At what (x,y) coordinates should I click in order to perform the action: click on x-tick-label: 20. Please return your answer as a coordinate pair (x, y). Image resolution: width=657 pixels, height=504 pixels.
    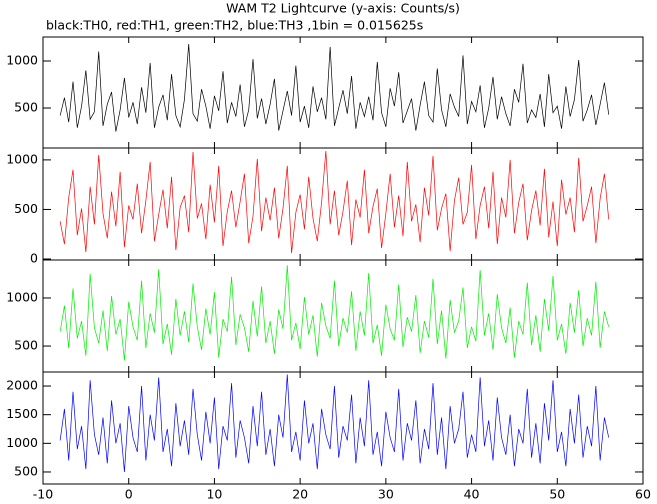
    Looking at the image, I should click on (300, 494).